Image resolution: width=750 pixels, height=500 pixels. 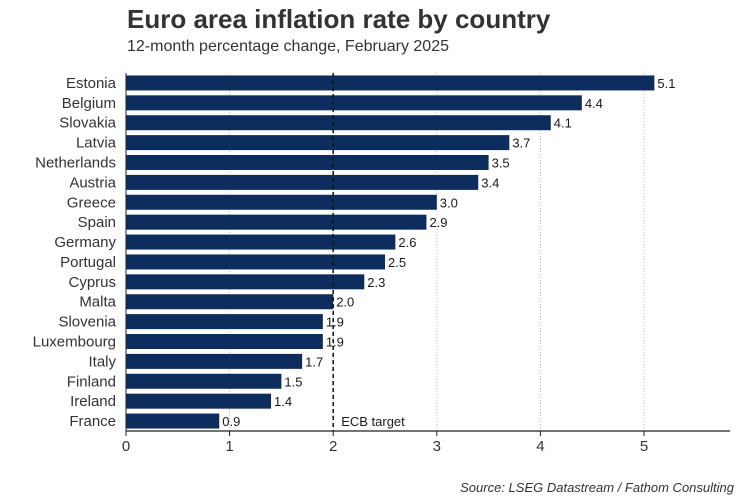 I want to click on value-label: 2.9, so click(x=438, y=222).